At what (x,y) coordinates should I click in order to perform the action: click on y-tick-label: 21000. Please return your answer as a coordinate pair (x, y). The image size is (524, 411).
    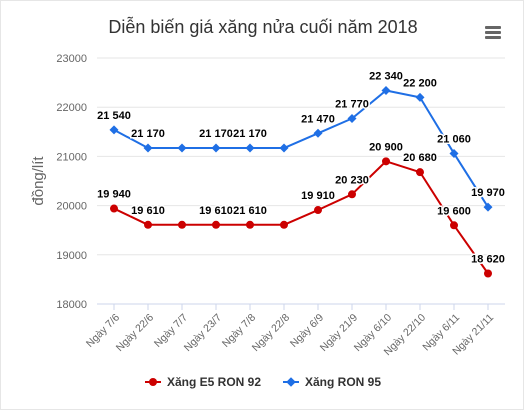
    Looking at the image, I should click on (71, 157).